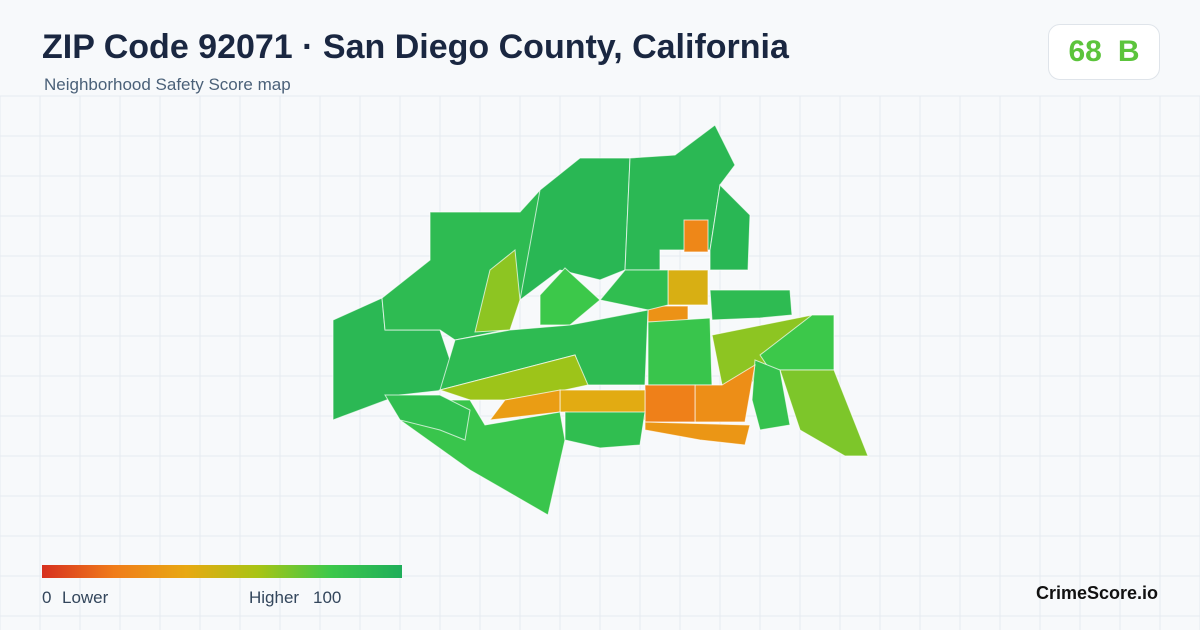 The image size is (1200, 630). What do you see at coordinates (1085, 51) in the screenshot?
I see `score: 68` at bounding box center [1085, 51].